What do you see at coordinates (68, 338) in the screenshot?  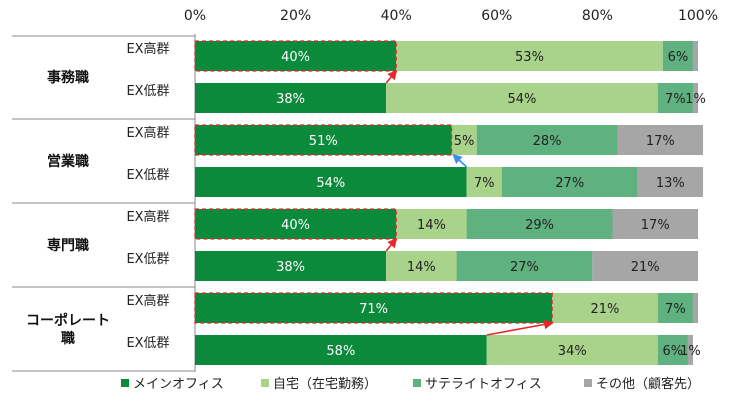 I see `job-label: 職` at bounding box center [68, 338].